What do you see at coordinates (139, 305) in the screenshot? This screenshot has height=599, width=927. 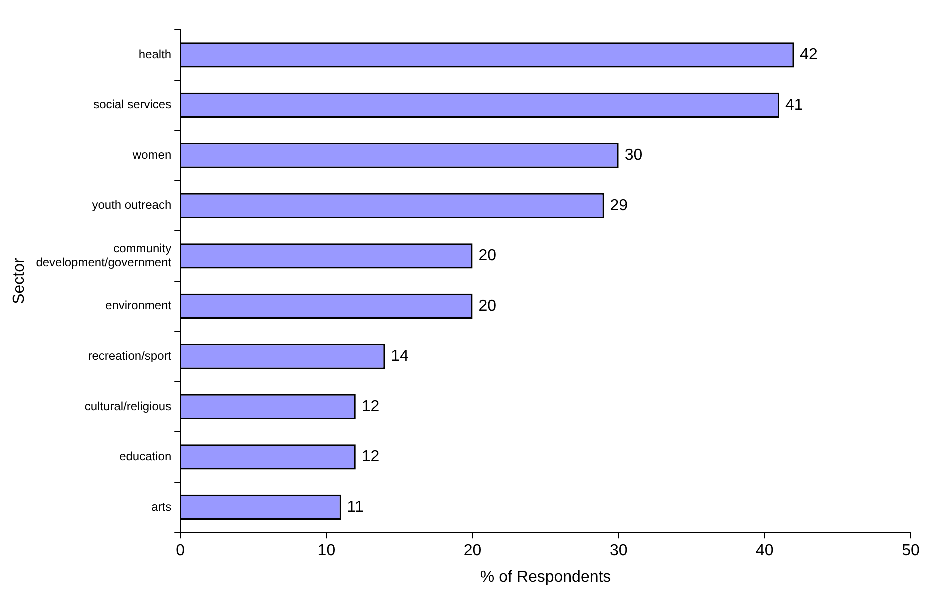 I see `y-tick-label: environment` at bounding box center [139, 305].